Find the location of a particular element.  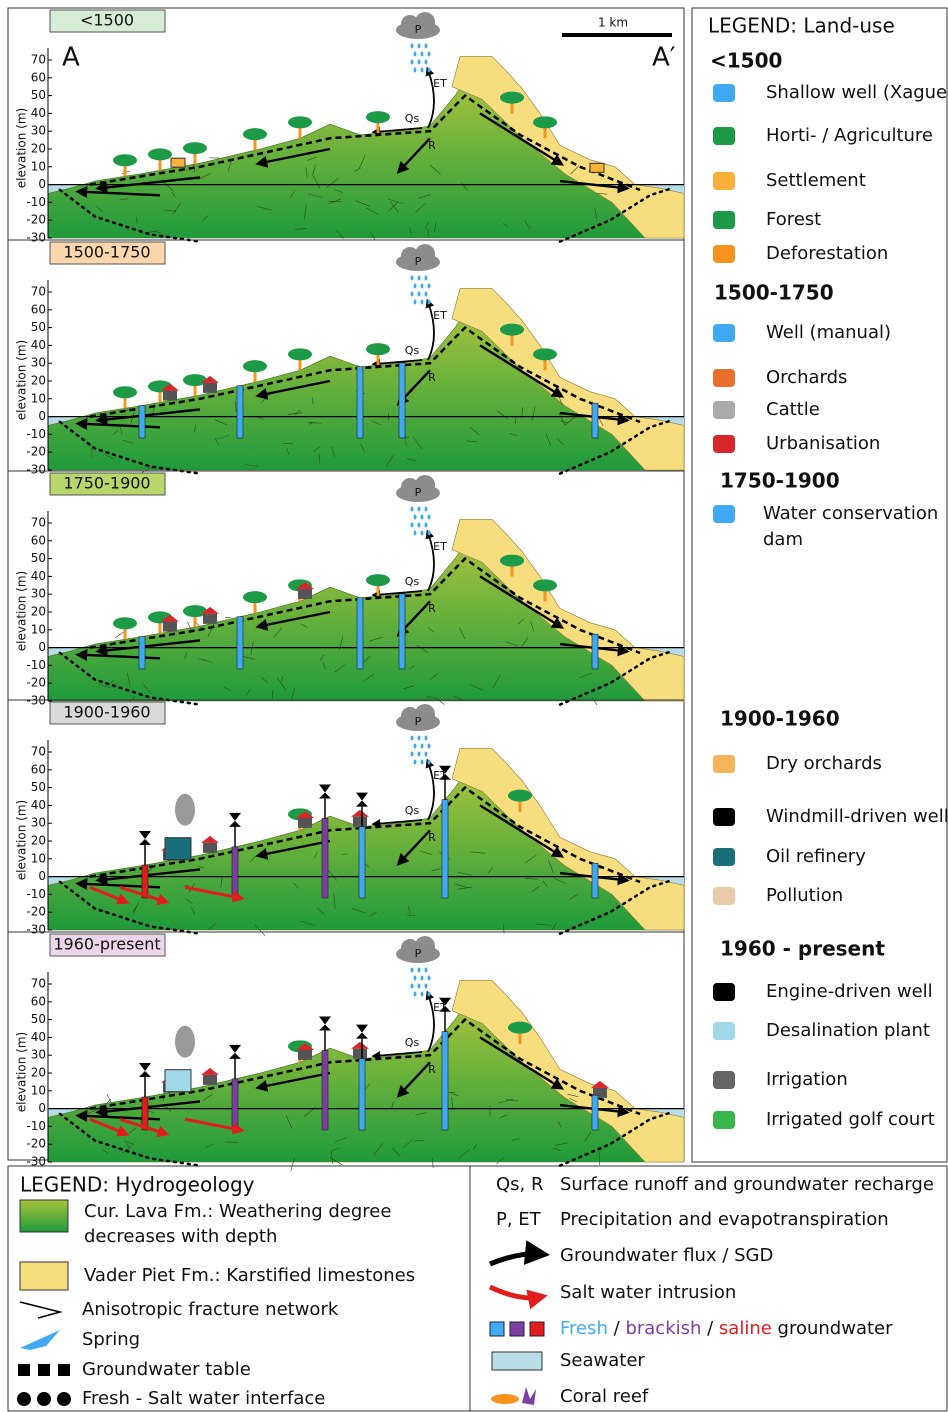

precipitation-label: P is located at coordinates (418, 721).